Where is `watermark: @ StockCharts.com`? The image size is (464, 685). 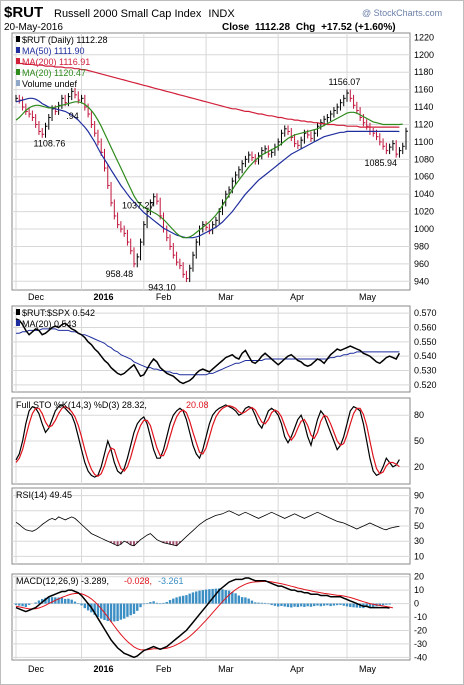
watermark: @ StockCharts.com is located at coordinates (402, 13).